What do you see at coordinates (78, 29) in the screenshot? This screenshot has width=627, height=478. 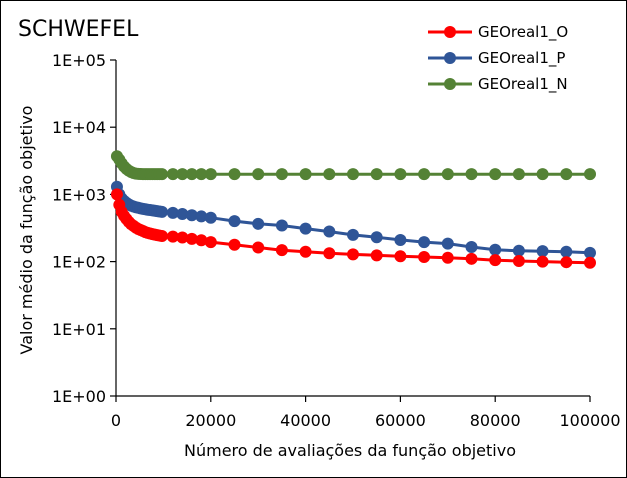 I see `chart-title: SCHWEFEL` at bounding box center [78, 29].